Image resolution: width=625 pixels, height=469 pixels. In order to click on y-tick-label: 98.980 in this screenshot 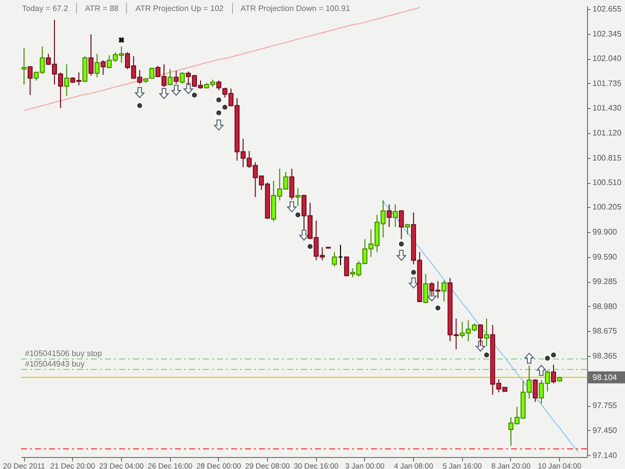, I will do `click(605, 306)`.